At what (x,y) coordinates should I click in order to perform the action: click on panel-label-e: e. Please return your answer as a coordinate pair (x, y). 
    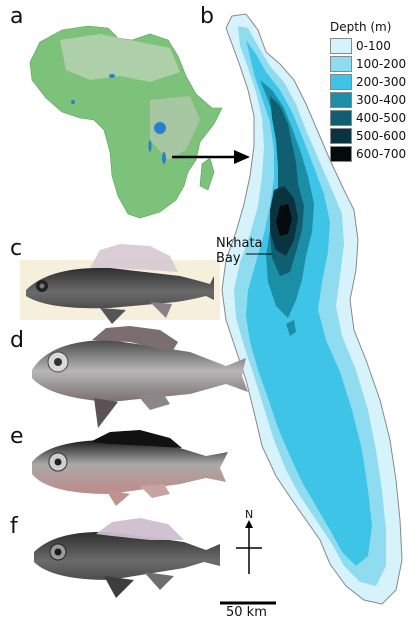
    Looking at the image, I should click on (17, 436).